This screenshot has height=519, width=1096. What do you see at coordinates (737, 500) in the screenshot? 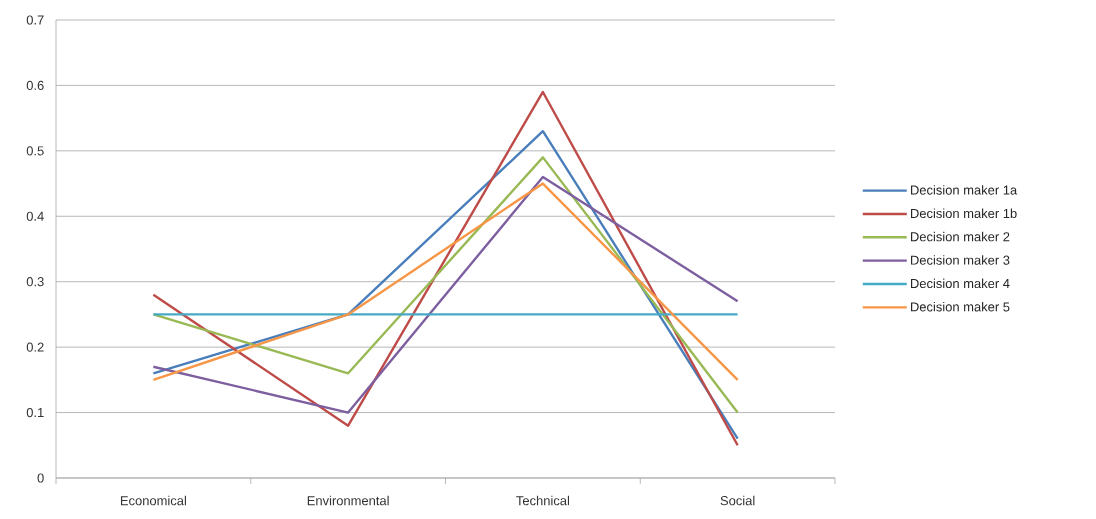
I see `x-tick-label: Social` at bounding box center [737, 500].